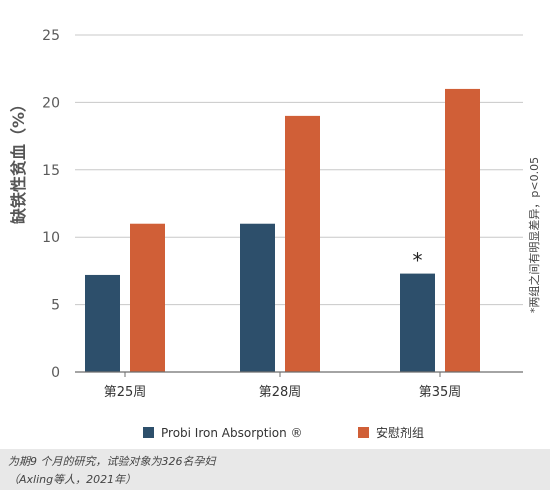 The image size is (550, 490). Describe the element at coordinates (299, 374) in the screenshot. I see `axes` at that location.